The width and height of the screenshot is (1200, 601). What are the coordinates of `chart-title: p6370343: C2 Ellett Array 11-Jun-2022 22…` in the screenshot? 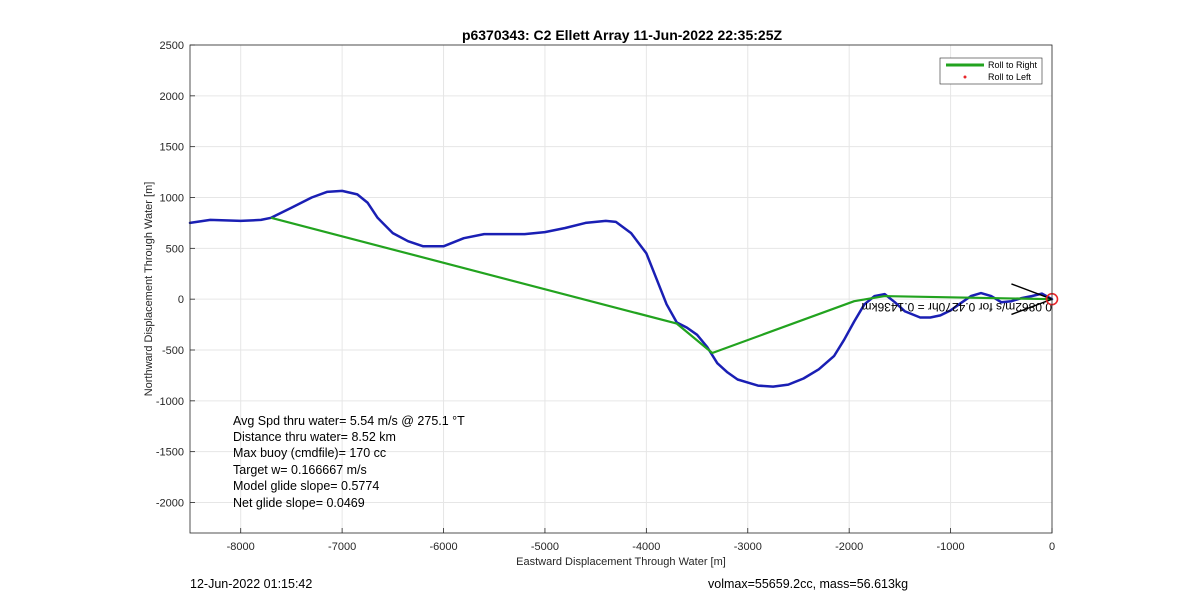 It's located at (622, 35).